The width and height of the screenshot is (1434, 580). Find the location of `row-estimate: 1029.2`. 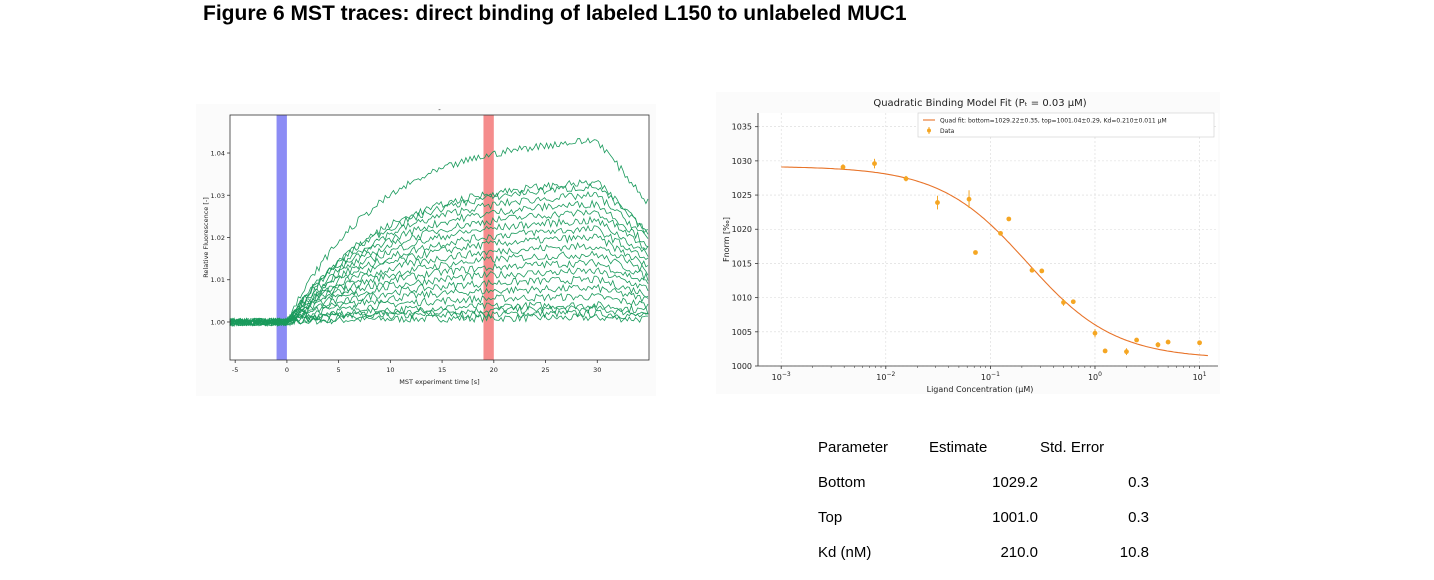

row-estimate: 1029.2 is located at coordinates (1015, 482).